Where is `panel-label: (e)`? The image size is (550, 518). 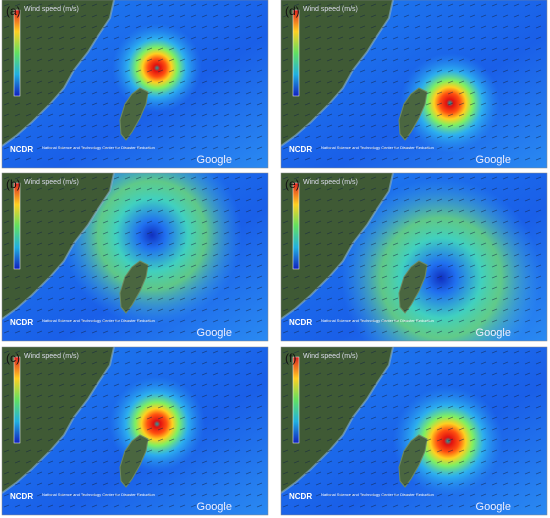 panel-label: (e) is located at coordinates (292, 184).